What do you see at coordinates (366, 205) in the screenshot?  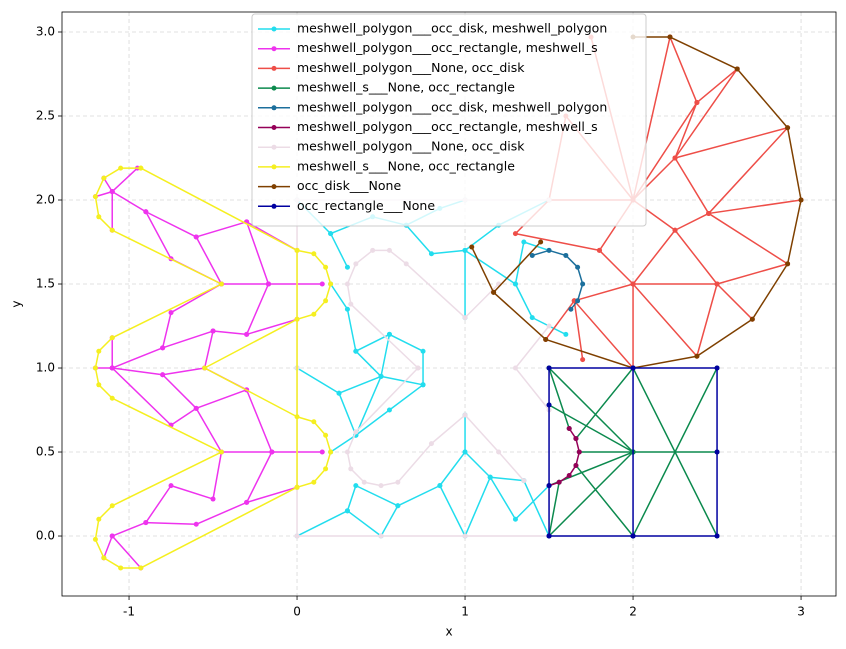 I see `legend-label: occ_rectangle___None` at bounding box center [366, 205].